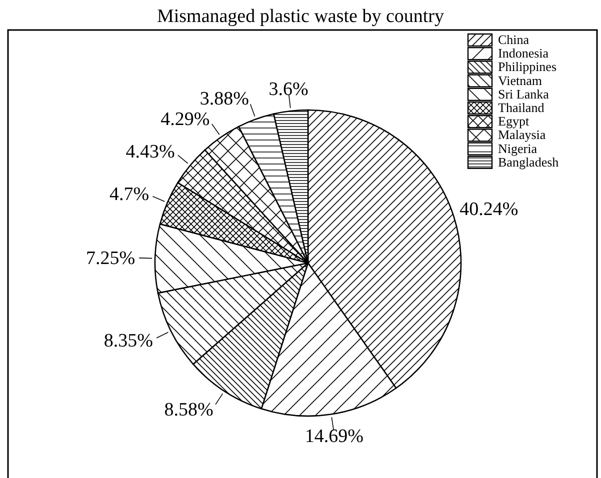 This screenshot has height=478, width=601. Describe the element at coordinates (527, 66) in the screenshot. I see `legend-label: Philippines` at that location.